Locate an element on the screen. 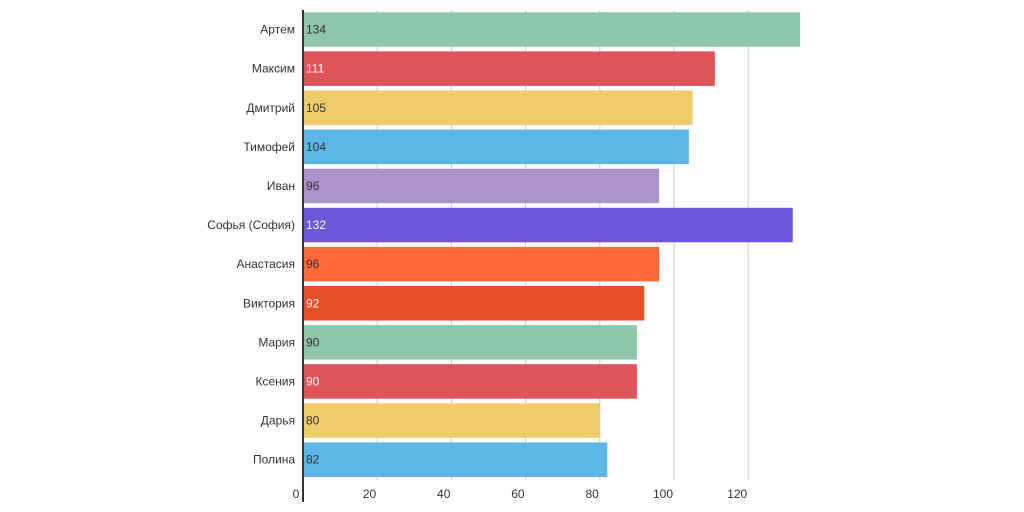  bar-value-label: 111 is located at coordinates (315, 69).